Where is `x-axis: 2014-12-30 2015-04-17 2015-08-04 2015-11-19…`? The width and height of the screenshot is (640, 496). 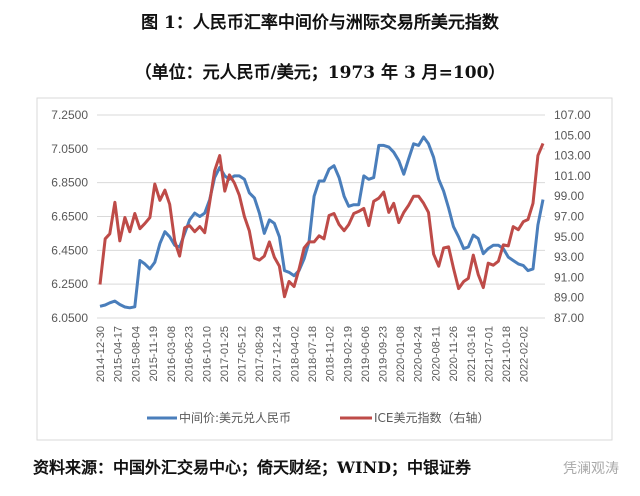 x-axis: 2014-12-30 2015-04-17 2015-08-04 2015-11-19… is located at coordinates (313, 354).